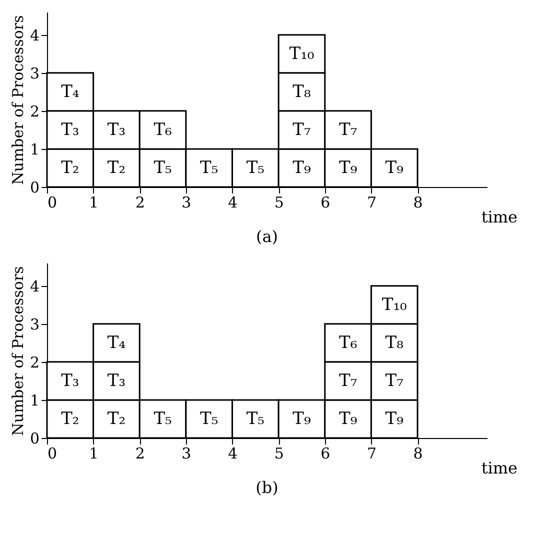 Image resolution: width=541 pixels, height=551 pixels. What do you see at coordinates (267, 487) in the screenshot?
I see `text: (b)` at bounding box center [267, 487].